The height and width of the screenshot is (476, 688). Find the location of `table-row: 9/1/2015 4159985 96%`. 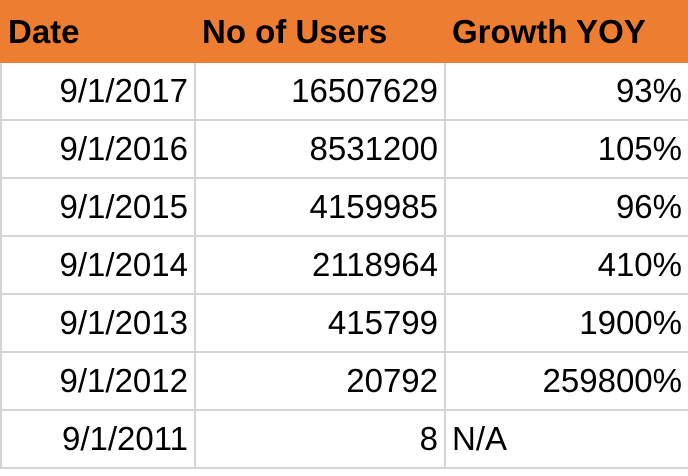

table-row: 9/1/2015 4159985 96% is located at coordinates (344, 207).